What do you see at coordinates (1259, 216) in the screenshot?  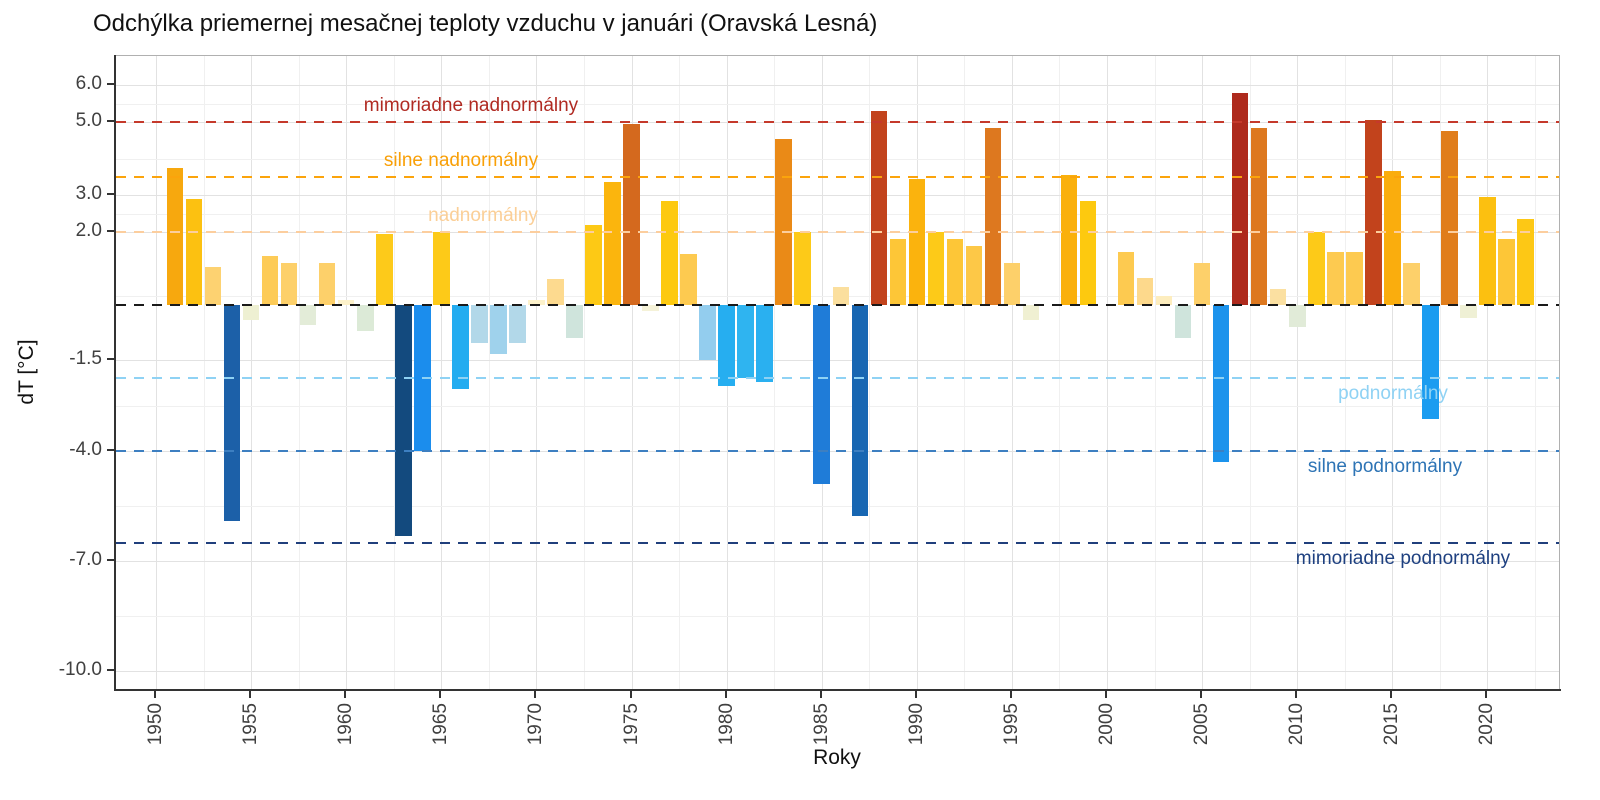 I see `bar-2008` at bounding box center [1259, 216].